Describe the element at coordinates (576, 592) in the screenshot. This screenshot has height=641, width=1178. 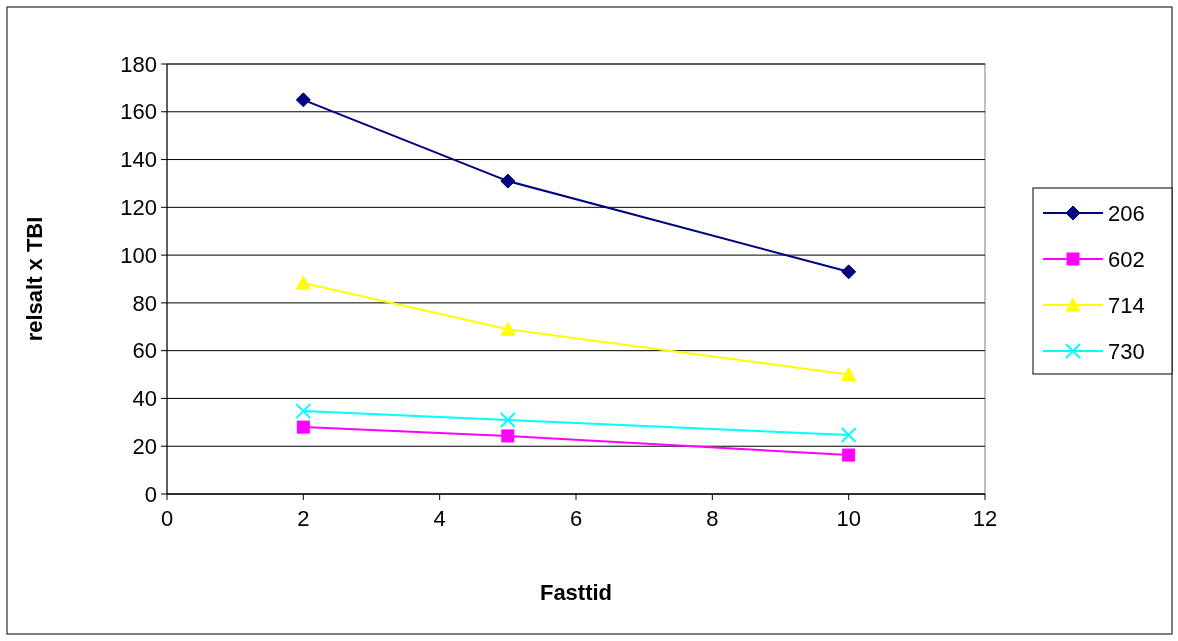
I see `x-axis-title: Fasttid` at that location.